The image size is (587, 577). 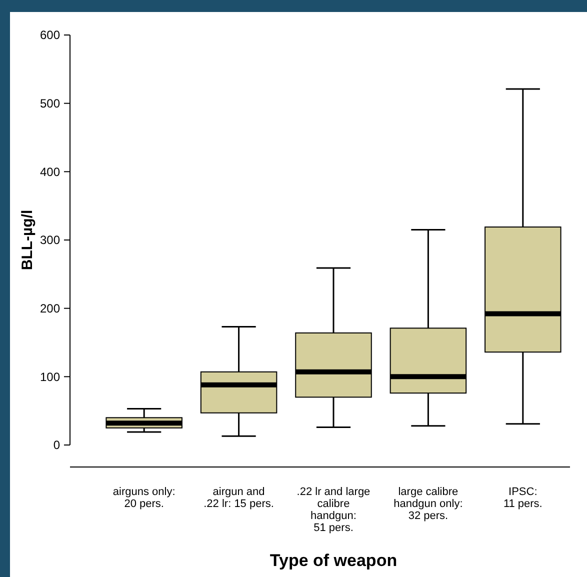 What do you see at coordinates (50, 240) in the screenshot?
I see `y-tick-label: 300` at bounding box center [50, 240].